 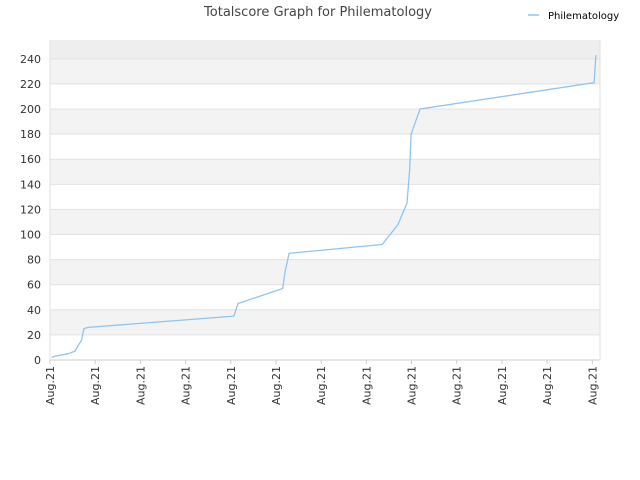 I want to click on y-tick-label: 180, so click(x=30, y=134).